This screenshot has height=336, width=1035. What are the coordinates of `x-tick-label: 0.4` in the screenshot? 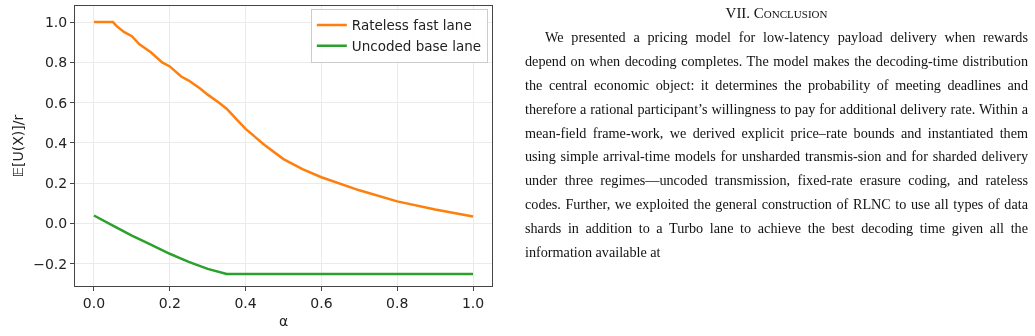 It's located at (245, 302).